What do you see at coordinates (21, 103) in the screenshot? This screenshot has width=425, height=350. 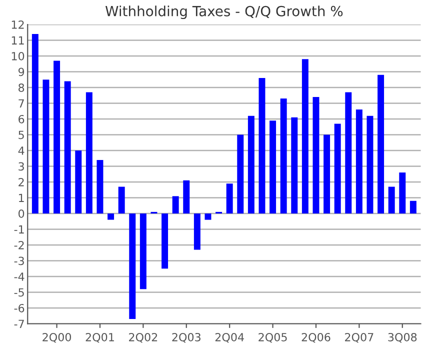 I see `y-tick-label: 7` at bounding box center [21, 103].